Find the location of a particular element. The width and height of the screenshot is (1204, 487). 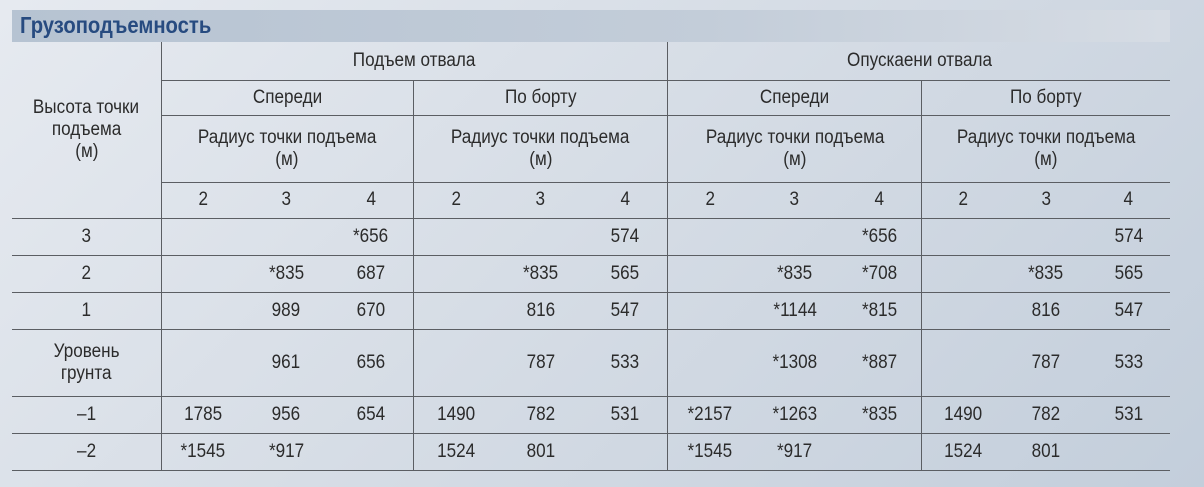

height-cell-text: –2 is located at coordinates (86, 451).